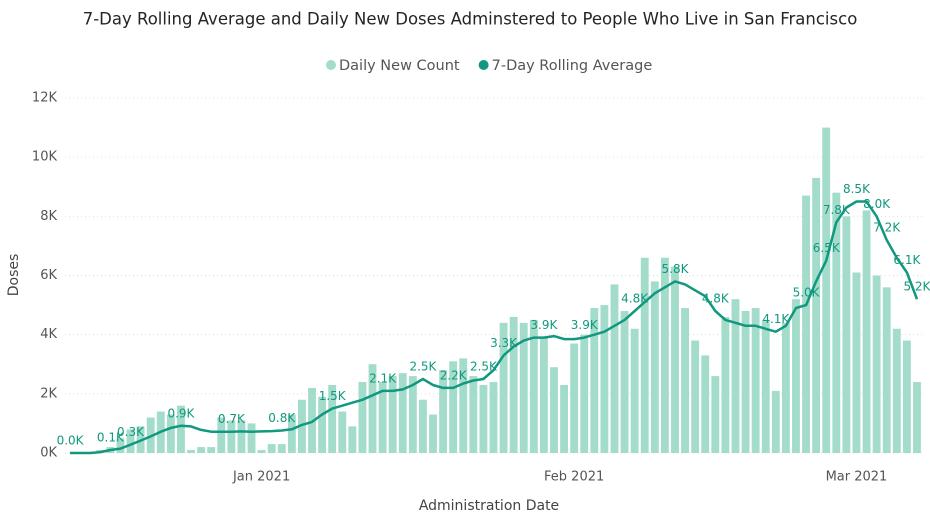 This screenshot has width=930, height=523. What do you see at coordinates (48, 334) in the screenshot?
I see `y-tick-label: 4K` at bounding box center [48, 334].